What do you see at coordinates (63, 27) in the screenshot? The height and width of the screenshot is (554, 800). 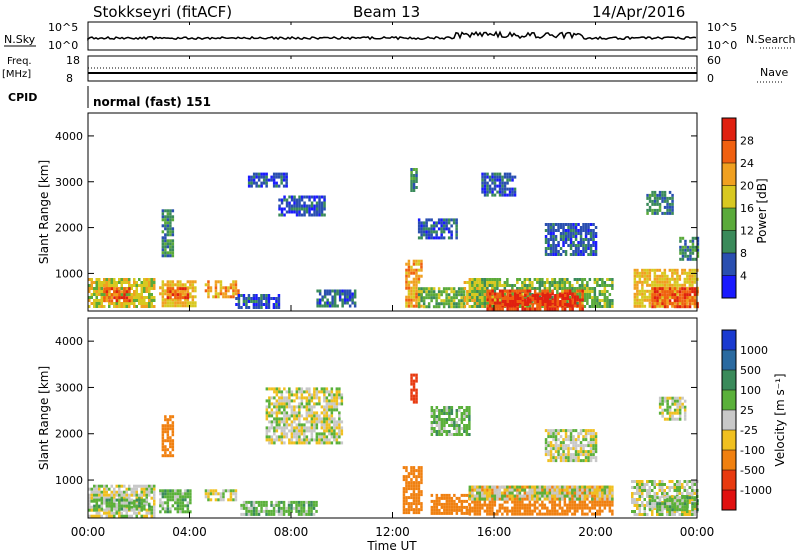 I see `nsky-tick-top: 10^5` at bounding box center [63, 27].